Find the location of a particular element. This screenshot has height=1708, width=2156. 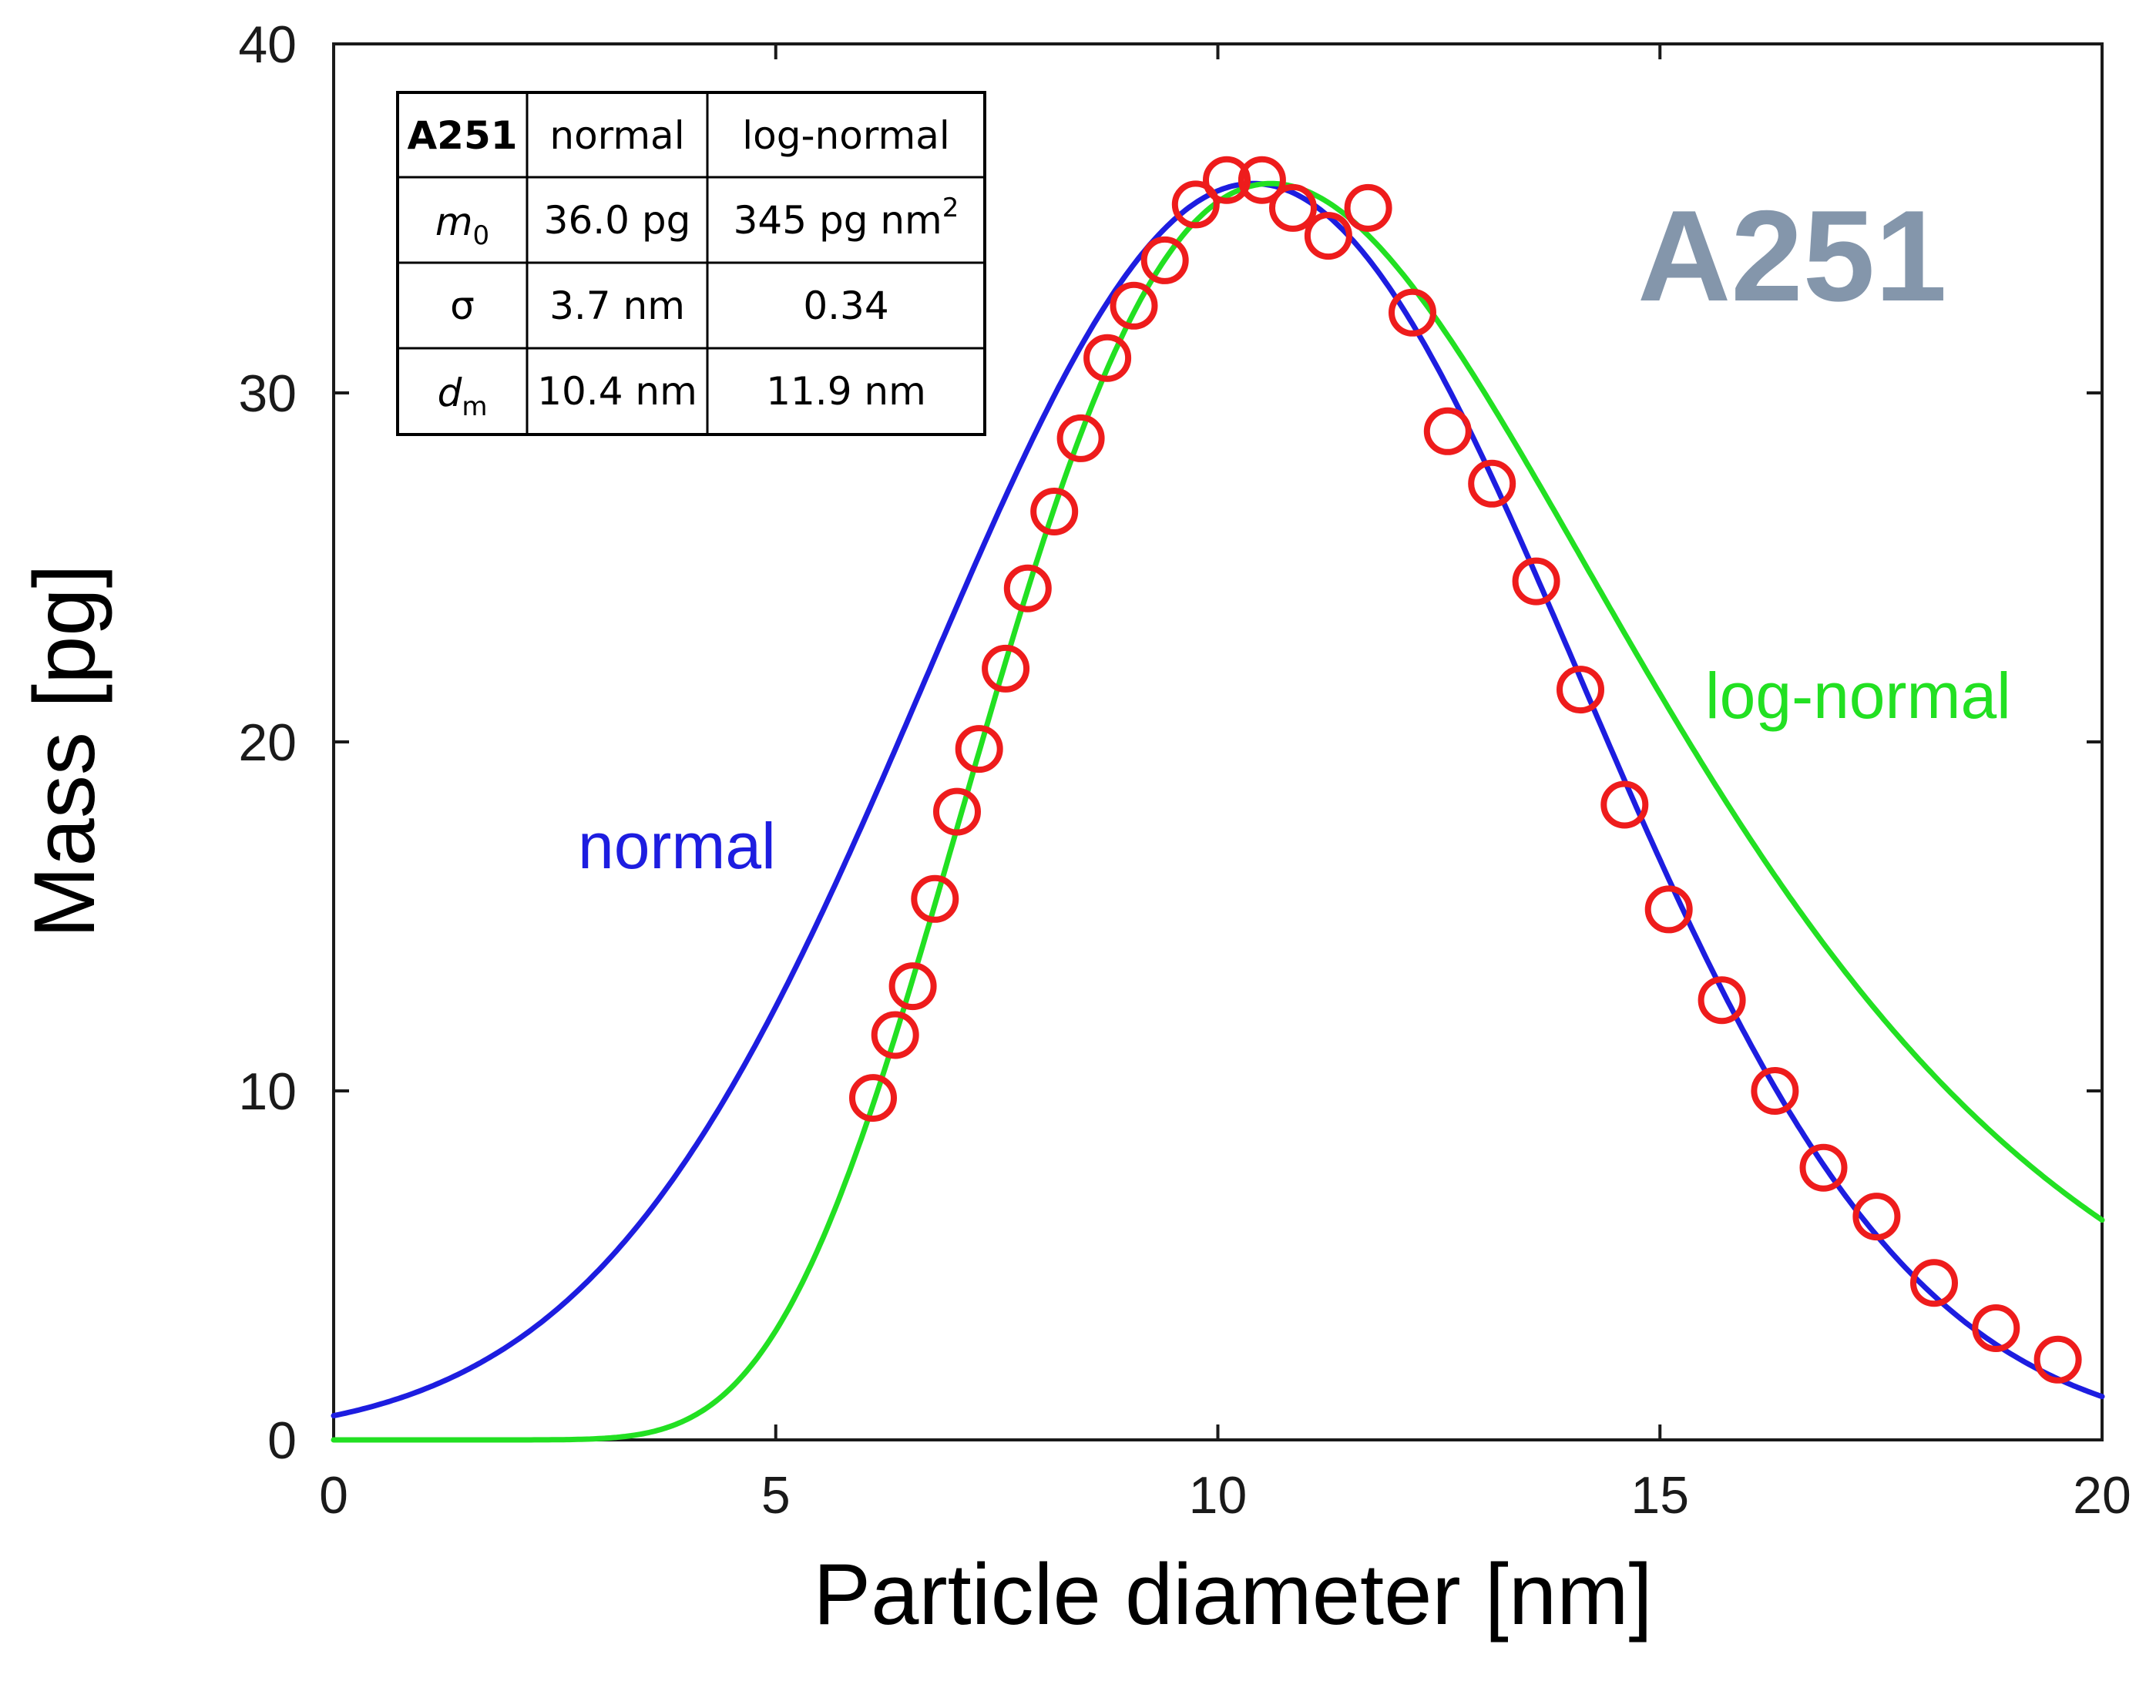

param-subscript: m is located at coordinates (474, 406).